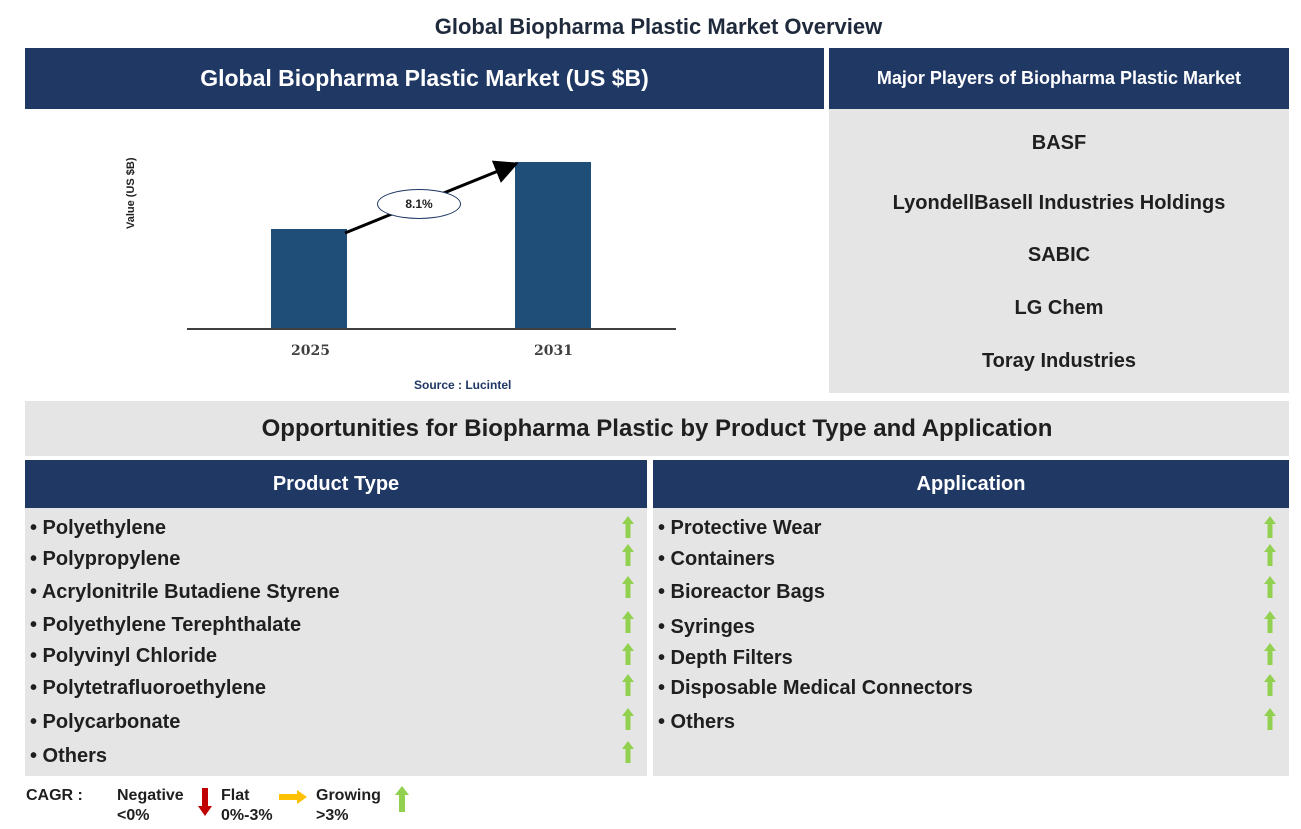  I want to click on list-item: • Polyvinyl Chloride, so click(124, 656).